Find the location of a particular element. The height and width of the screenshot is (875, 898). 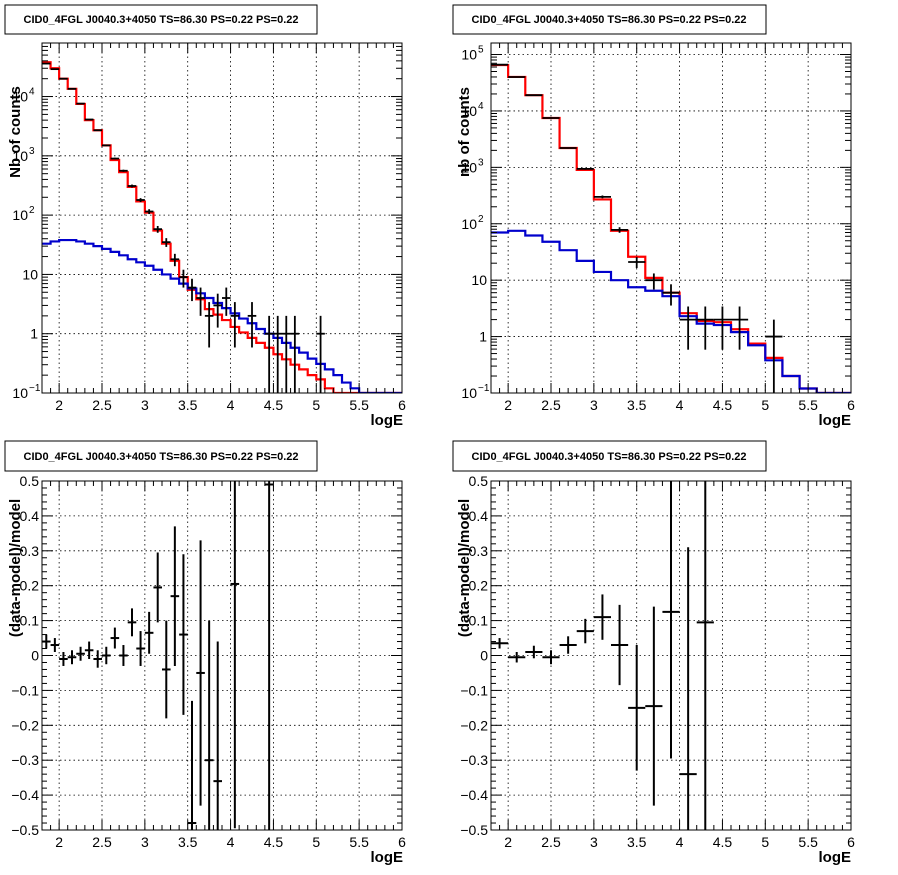

y-tick-exponent: 3 is located at coordinates (481, 162).